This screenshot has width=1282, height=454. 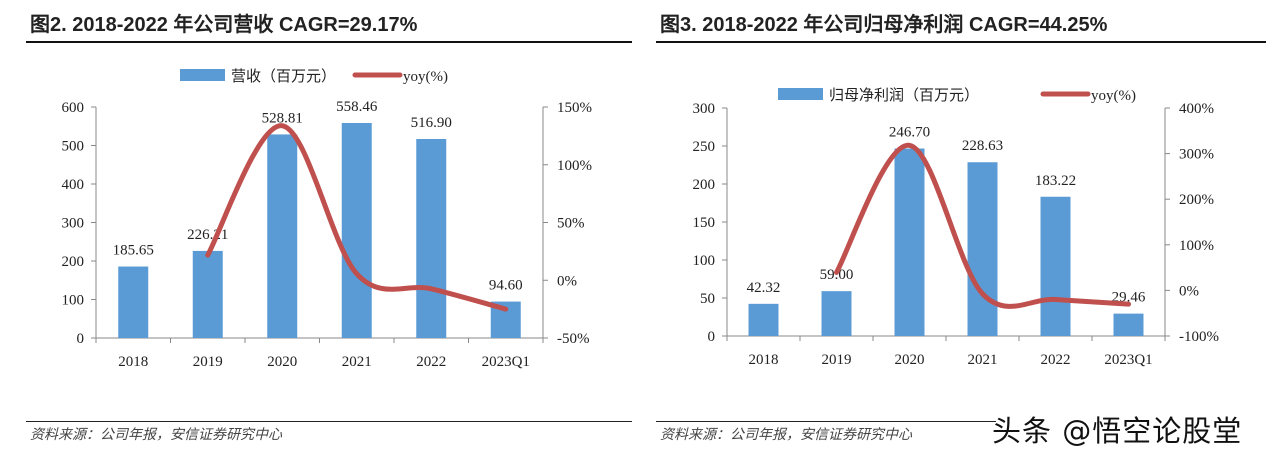 What do you see at coordinates (904, 95) in the screenshot?
I see `legend-label-bar: 归母净利润（百万元）` at bounding box center [904, 95].